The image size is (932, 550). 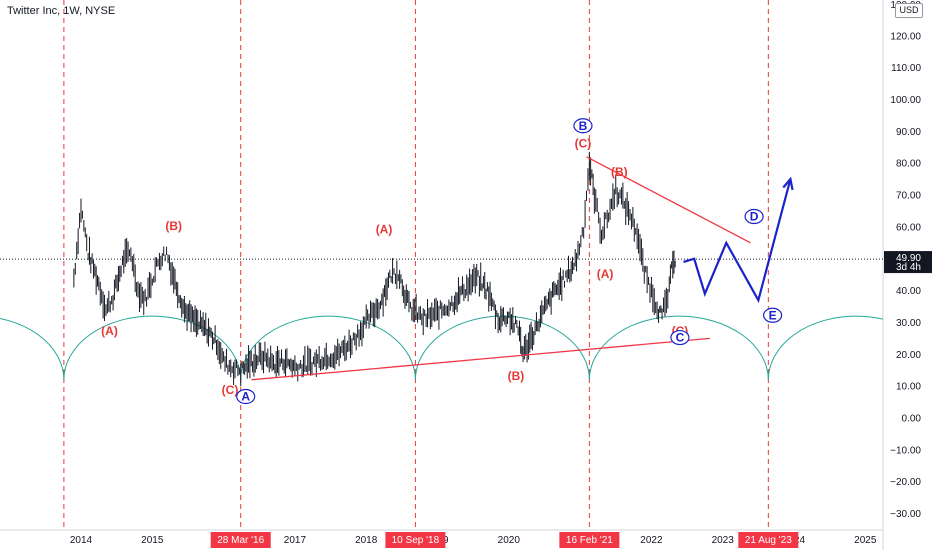 I want to click on wave-label: C, so click(x=680, y=338).